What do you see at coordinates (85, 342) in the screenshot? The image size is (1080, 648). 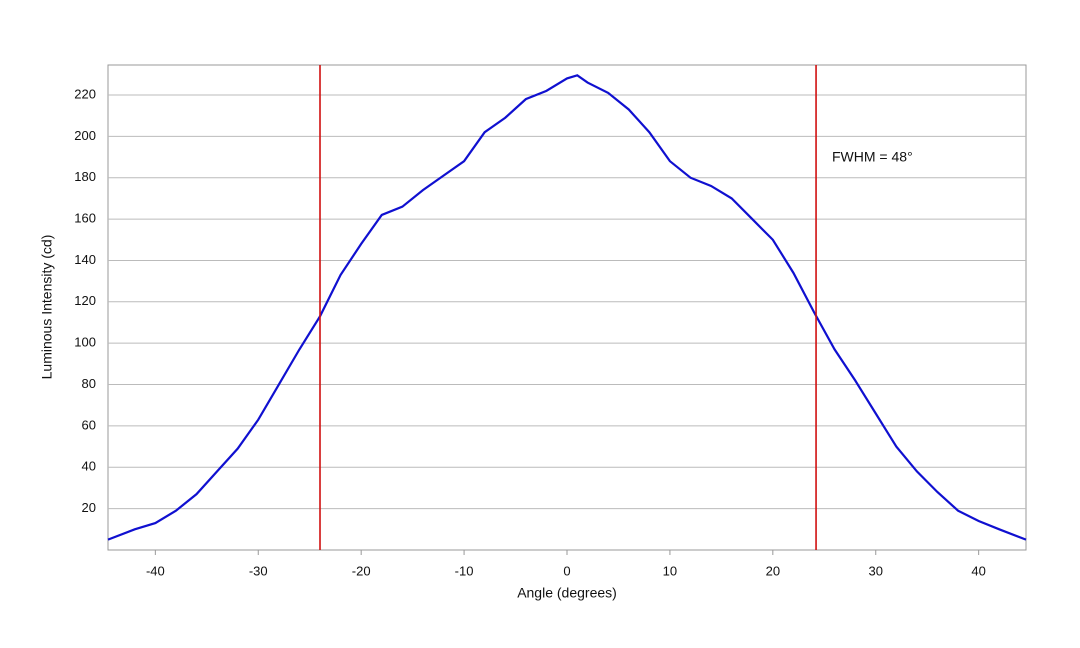 I see `y-tick-label: 100` at bounding box center [85, 342].